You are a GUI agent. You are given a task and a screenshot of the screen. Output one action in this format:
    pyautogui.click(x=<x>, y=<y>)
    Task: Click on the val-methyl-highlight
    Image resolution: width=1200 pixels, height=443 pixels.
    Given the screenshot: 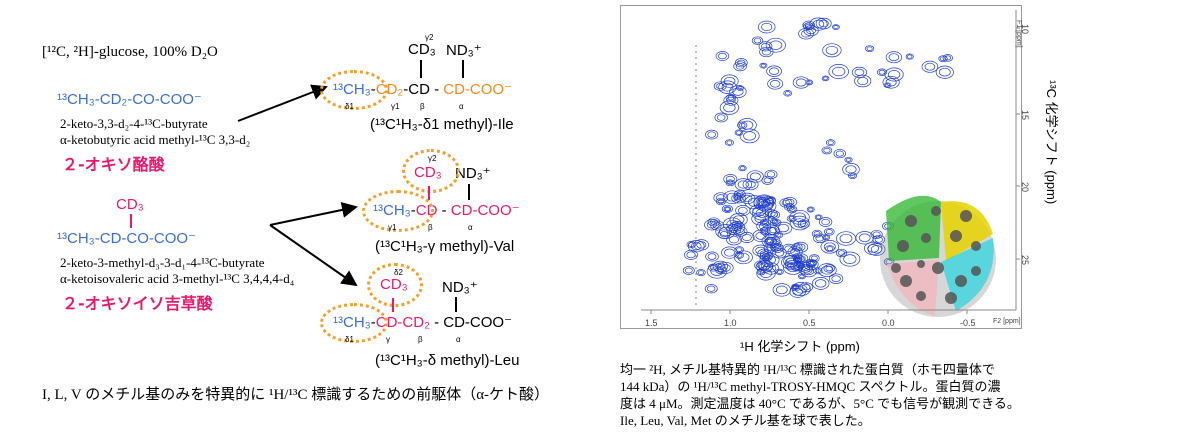 What is the action you would take?
    pyautogui.click(x=398, y=211)
    